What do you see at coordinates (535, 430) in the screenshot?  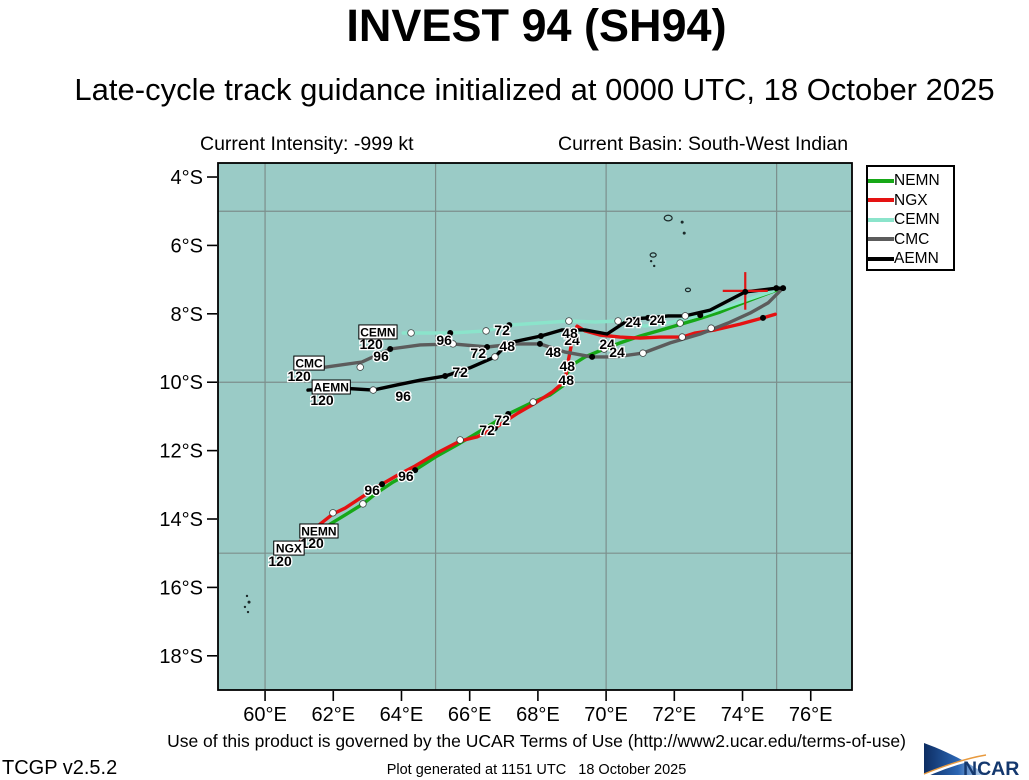 I see `track-NGX` at bounding box center [535, 430].